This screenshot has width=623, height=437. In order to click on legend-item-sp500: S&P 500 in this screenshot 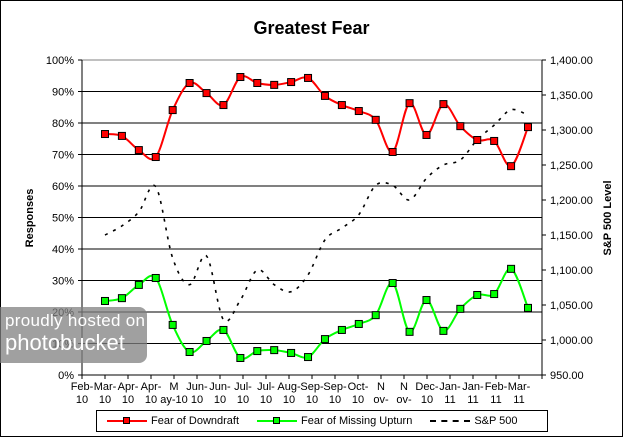, I will do `click(474, 421)`.